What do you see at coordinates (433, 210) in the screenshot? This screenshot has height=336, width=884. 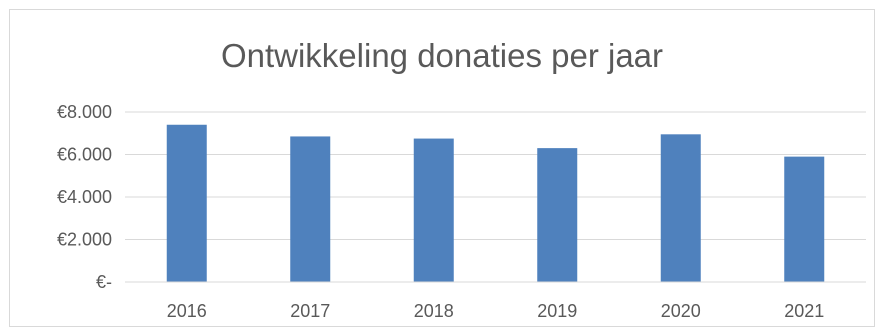 I see `bar-2018` at bounding box center [433, 210].